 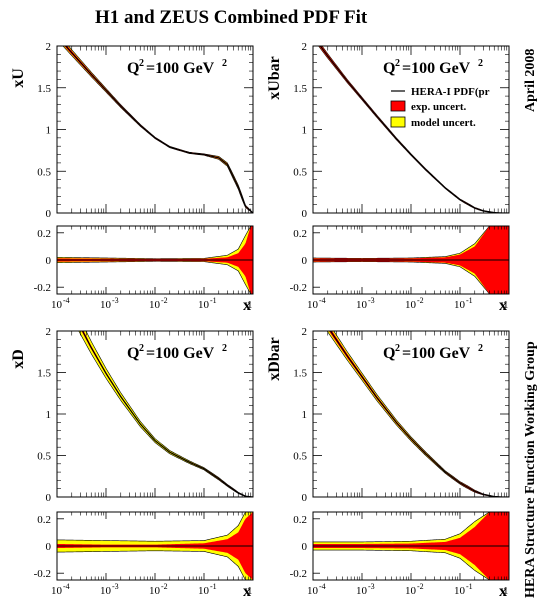 What do you see at coordinates (530, 80) in the screenshot?
I see `side-label-date: April 2008` at bounding box center [530, 80].